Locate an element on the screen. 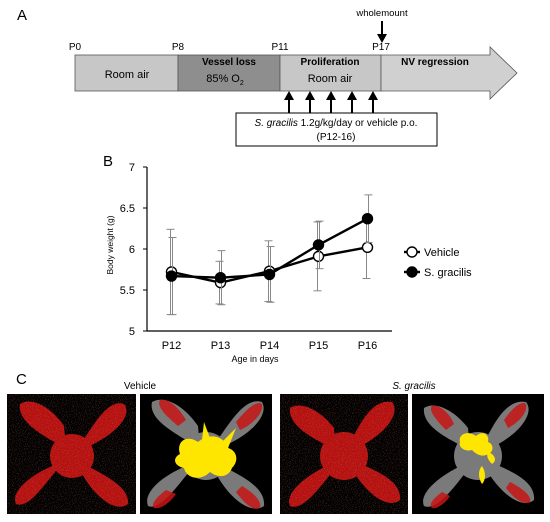  x-tick-label: P15 is located at coordinates (319, 346).